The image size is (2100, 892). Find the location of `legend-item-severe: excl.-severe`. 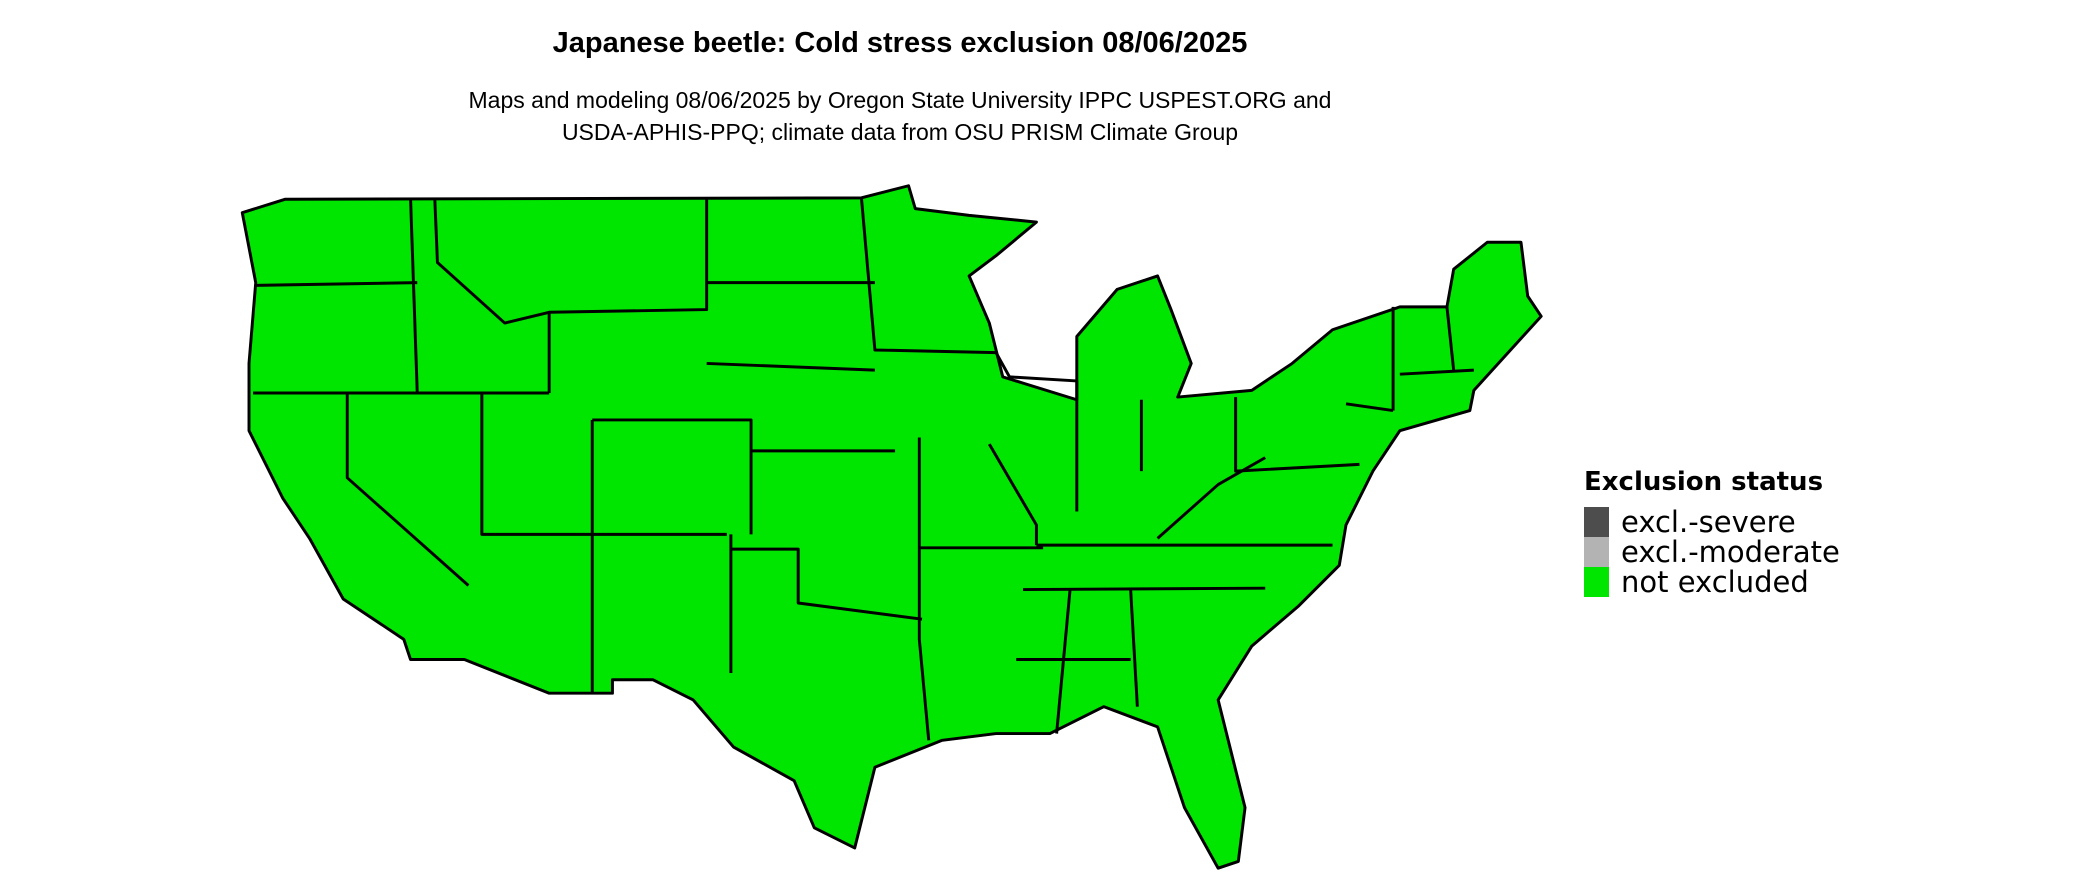

legend-item-severe: excl.-severe is located at coordinates (1712, 522).